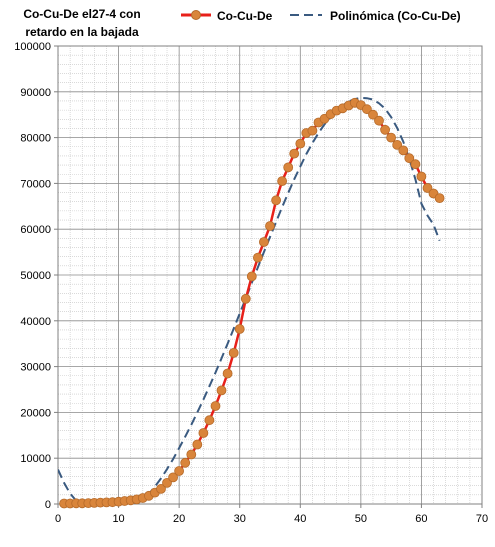 This screenshot has width=495, height=547. What do you see at coordinates (48, 505) in the screenshot?
I see `y-tick-label: 0` at bounding box center [48, 505].